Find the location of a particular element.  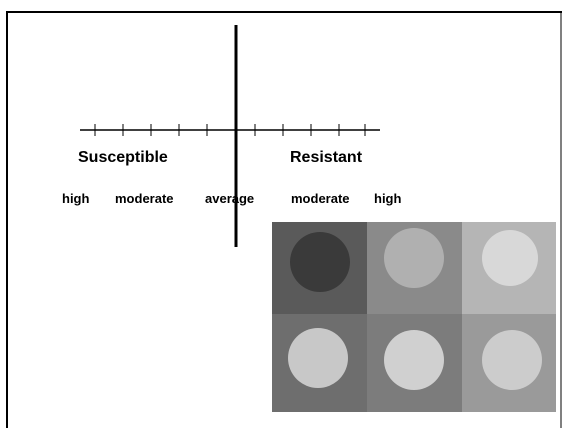

ticks is located at coordinates (230, 130).